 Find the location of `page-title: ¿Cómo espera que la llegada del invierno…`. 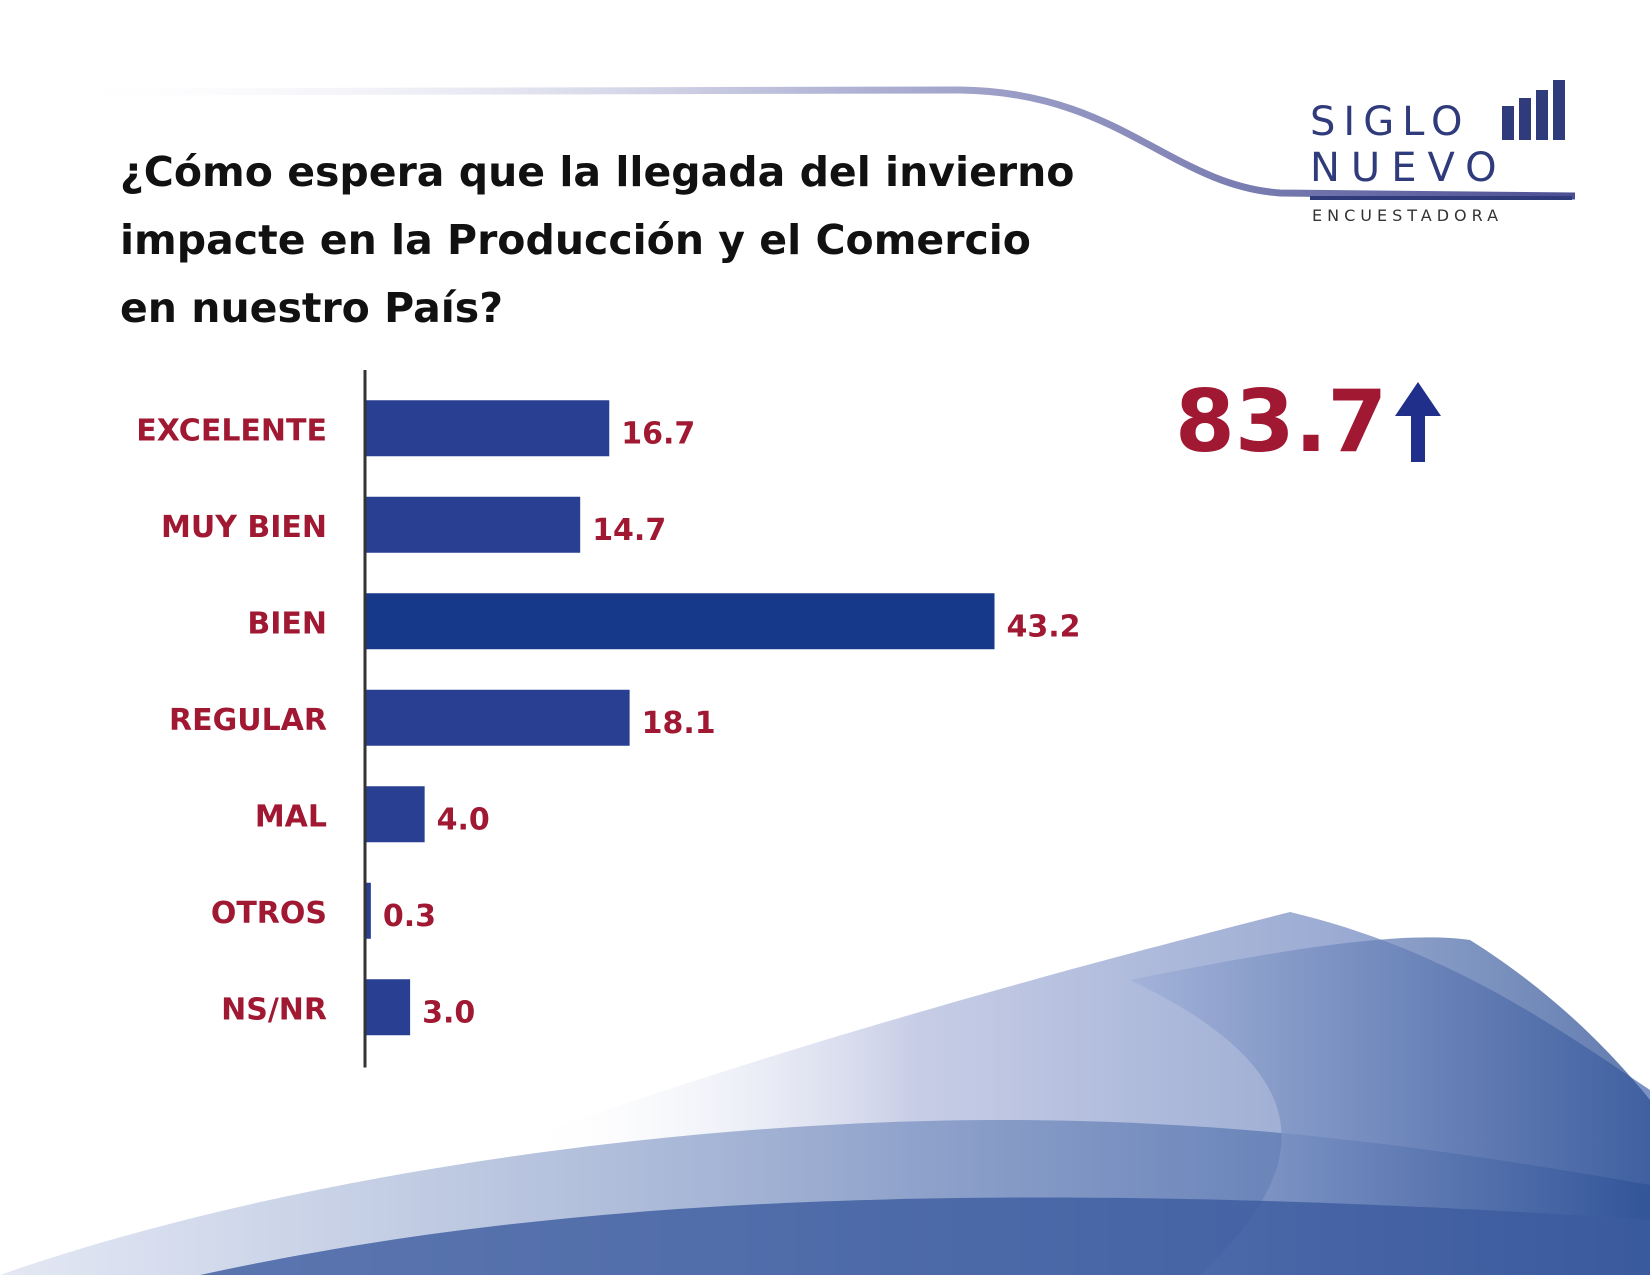

page-title: ¿Cómo espera que la llegada del invierno… is located at coordinates (597, 240).